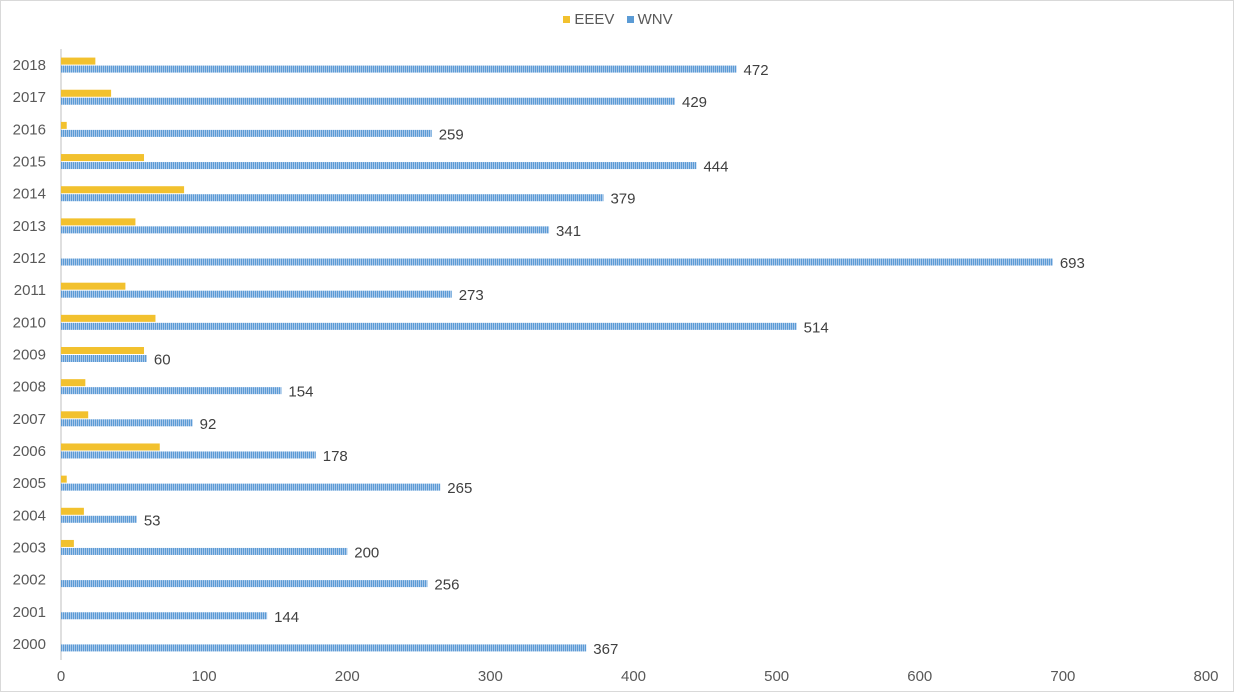 This screenshot has height=692, width=1234. Describe the element at coordinates (379, 166) in the screenshot. I see `bar-wnv-2015` at that location.